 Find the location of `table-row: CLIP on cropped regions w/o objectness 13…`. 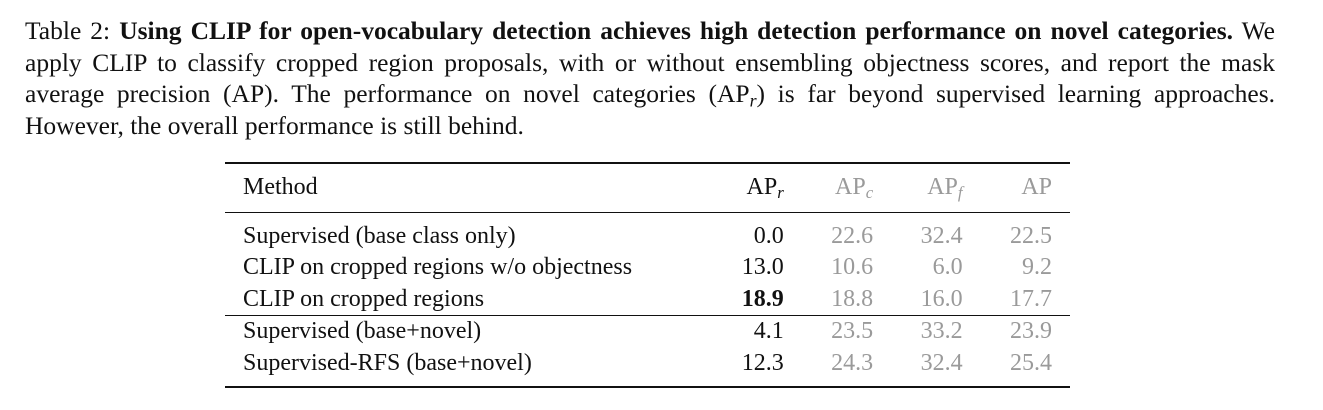

table-row: CLIP on cropped regions w/o objectness 13… is located at coordinates (647, 268).